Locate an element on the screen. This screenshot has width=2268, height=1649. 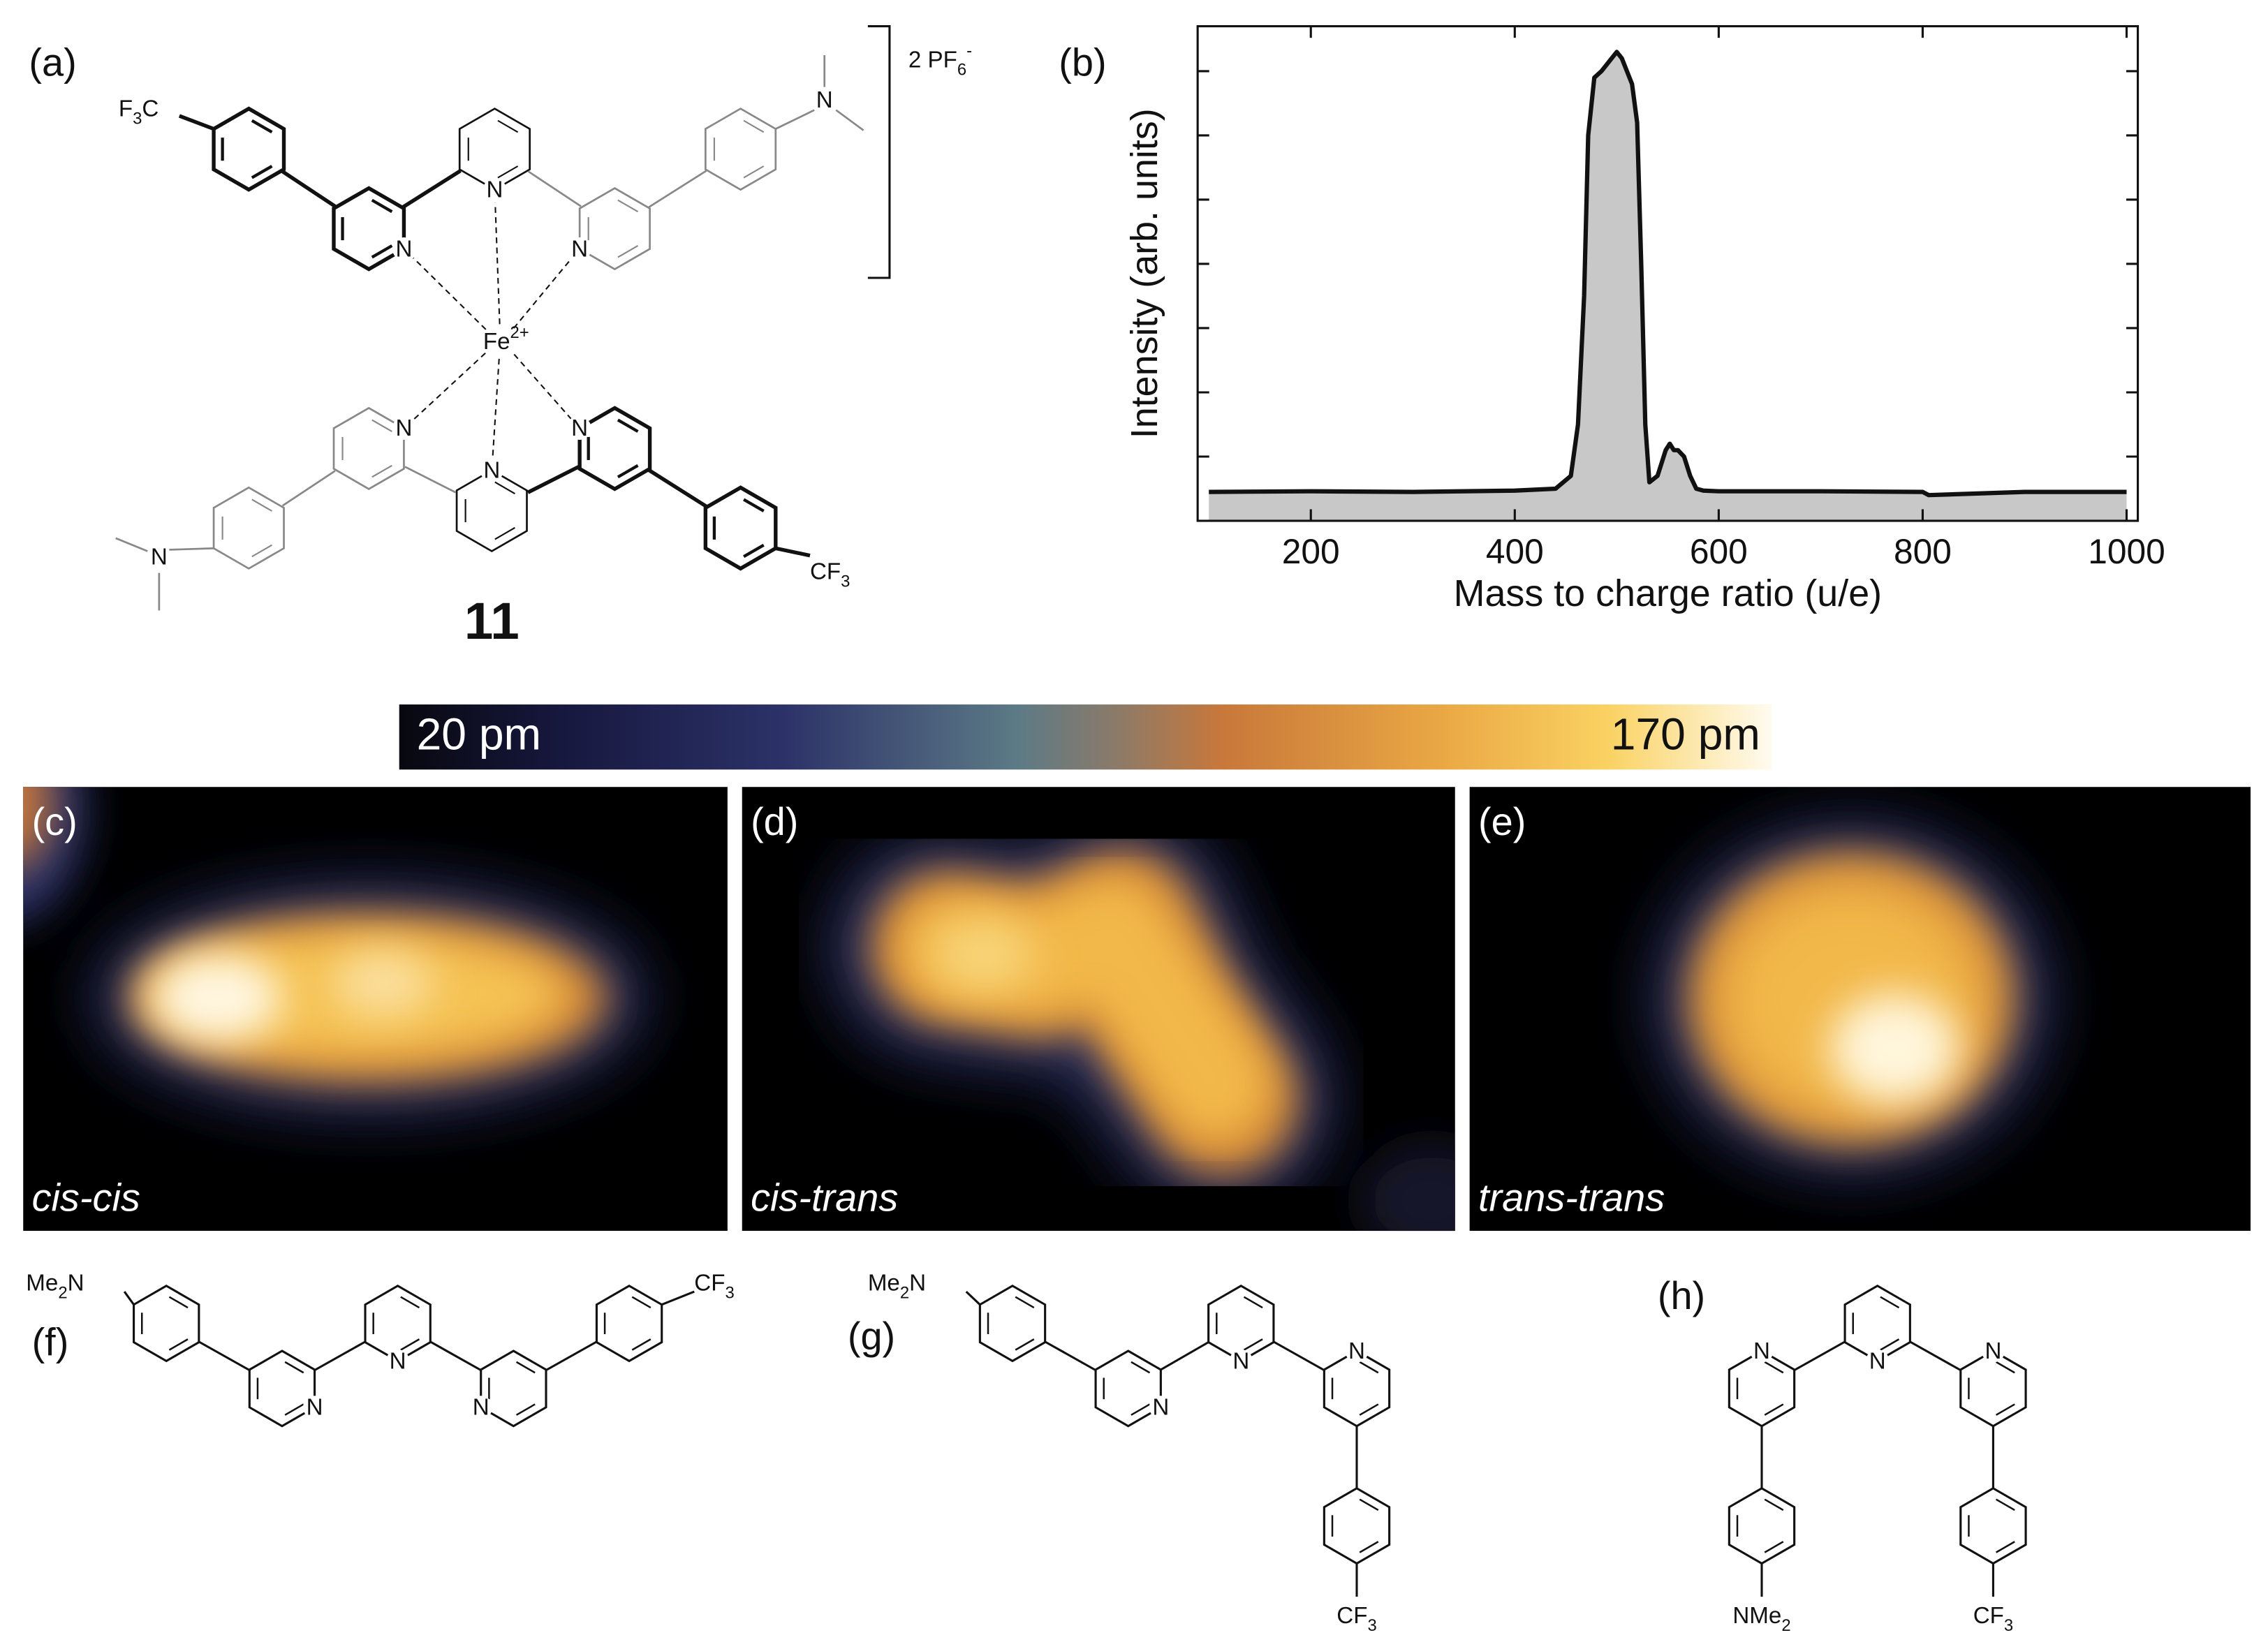
x-tick-label: 200 is located at coordinates (1311, 551).